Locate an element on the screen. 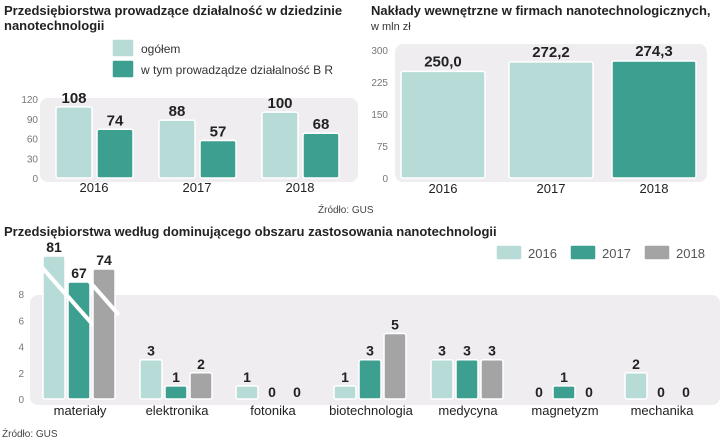 Image resolution: width=720 pixels, height=441 pixels. bar-2018-br is located at coordinates (321, 155).